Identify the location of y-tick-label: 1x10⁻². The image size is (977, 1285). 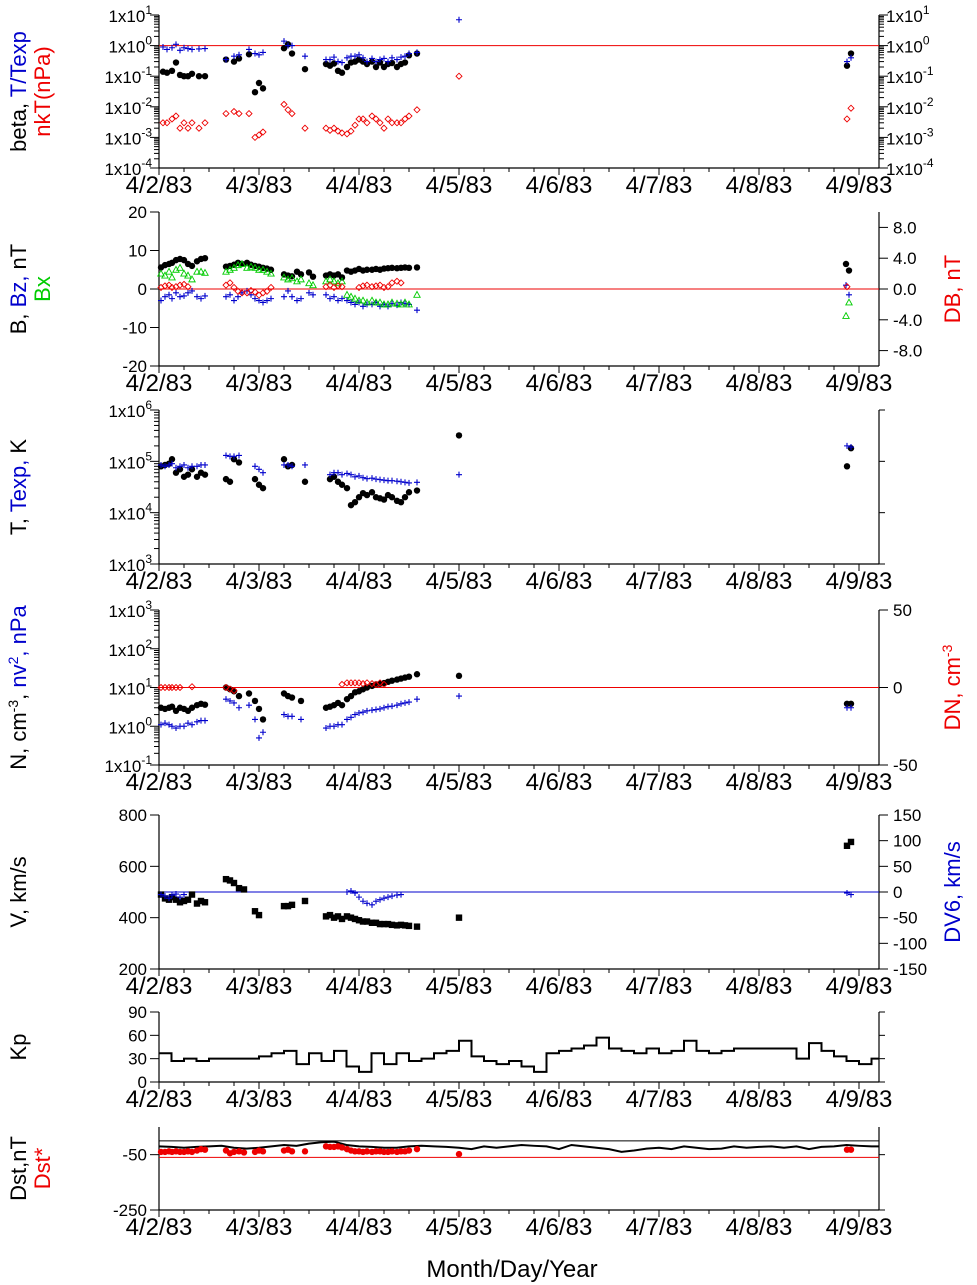
(128, 106).